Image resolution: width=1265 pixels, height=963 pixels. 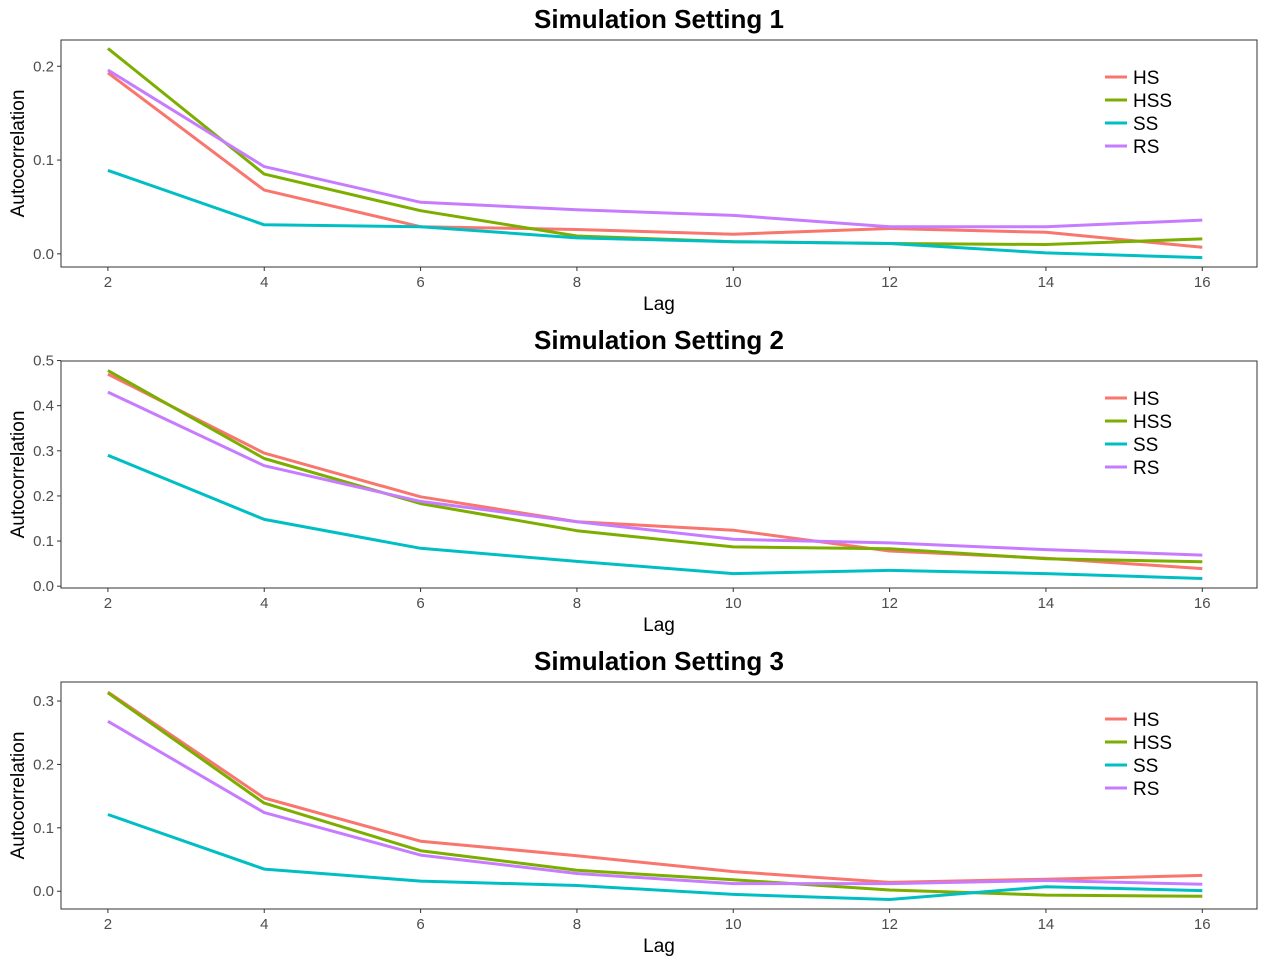 What do you see at coordinates (659, 340) in the screenshot?
I see `chart-title: Simulation Setting 2` at bounding box center [659, 340].